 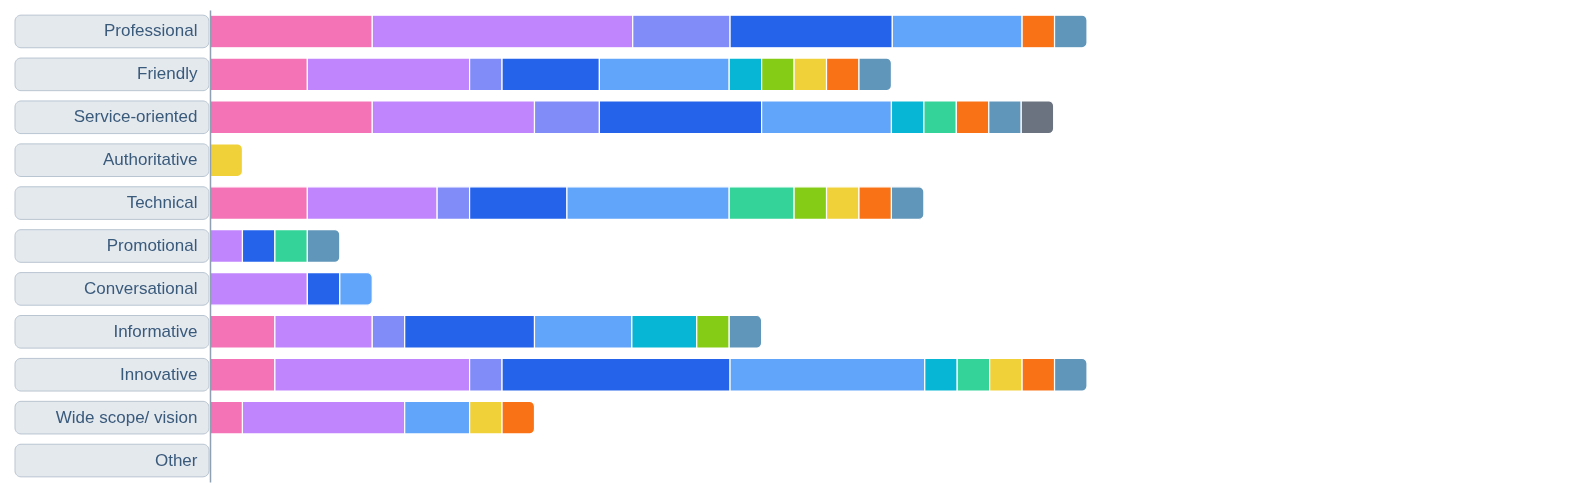 What do you see at coordinates (162, 203) in the screenshot?
I see `y-tick-label: Technical` at bounding box center [162, 203].